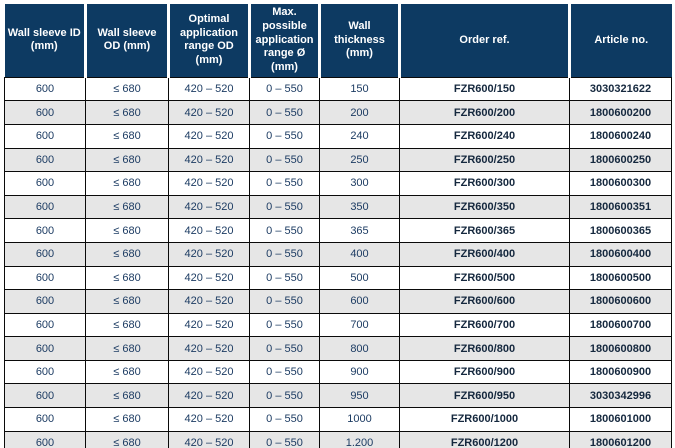 This screenshot has height=448, width=675. I want to click on col-header-optimal-application-range-od: Optimal application range OD (mm), so click(208, 41).